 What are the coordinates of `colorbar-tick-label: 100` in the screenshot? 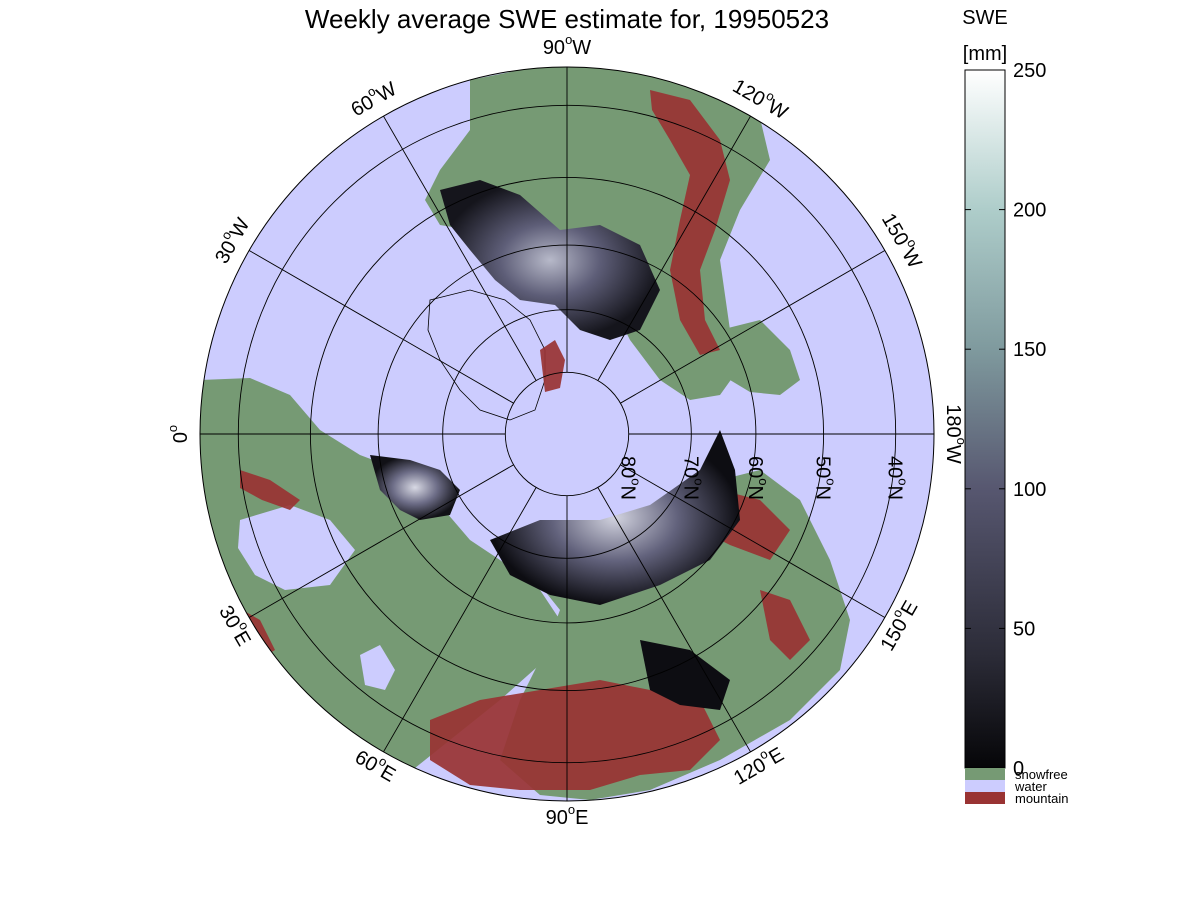 It's located at (1029, 490).